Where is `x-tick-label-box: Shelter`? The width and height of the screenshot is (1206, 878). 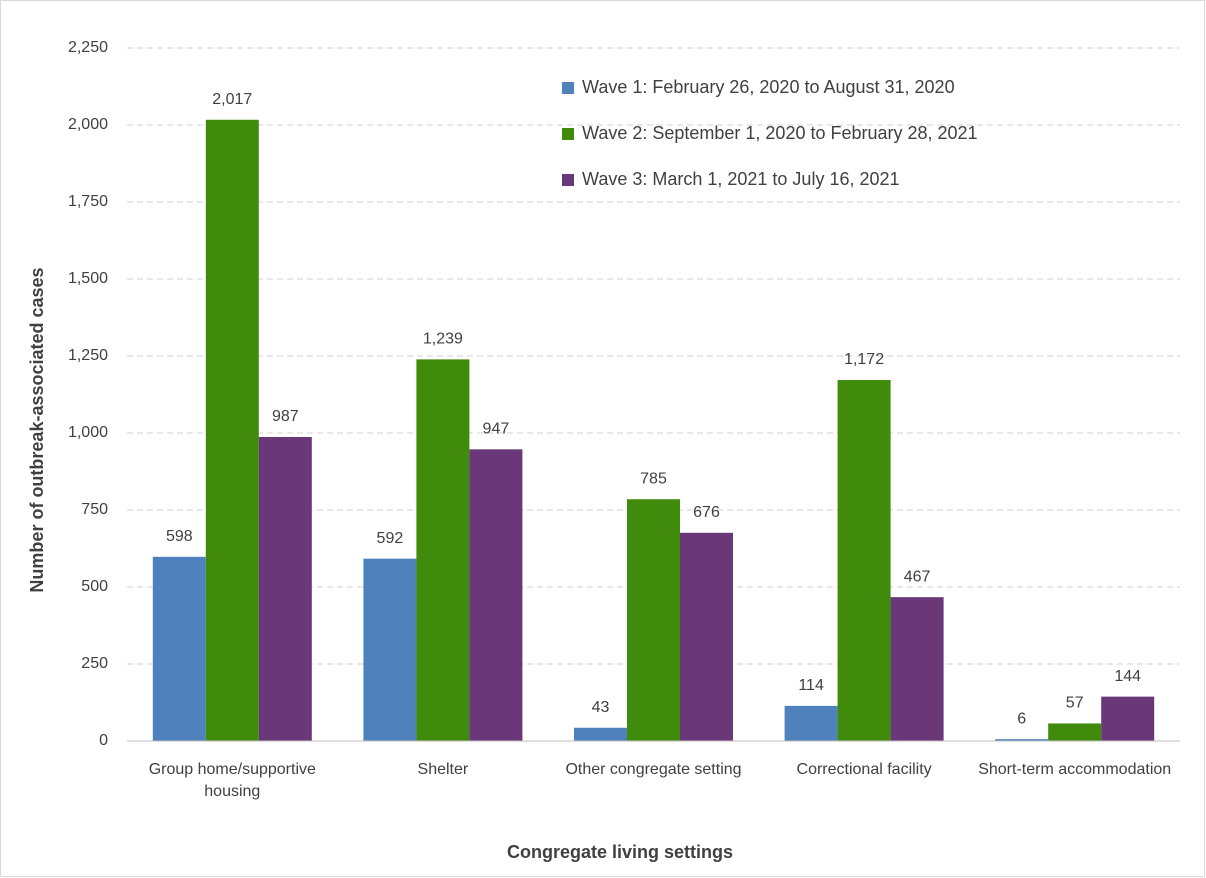 x-tick-label-box: Shelter is located at coordinates (443, 769).